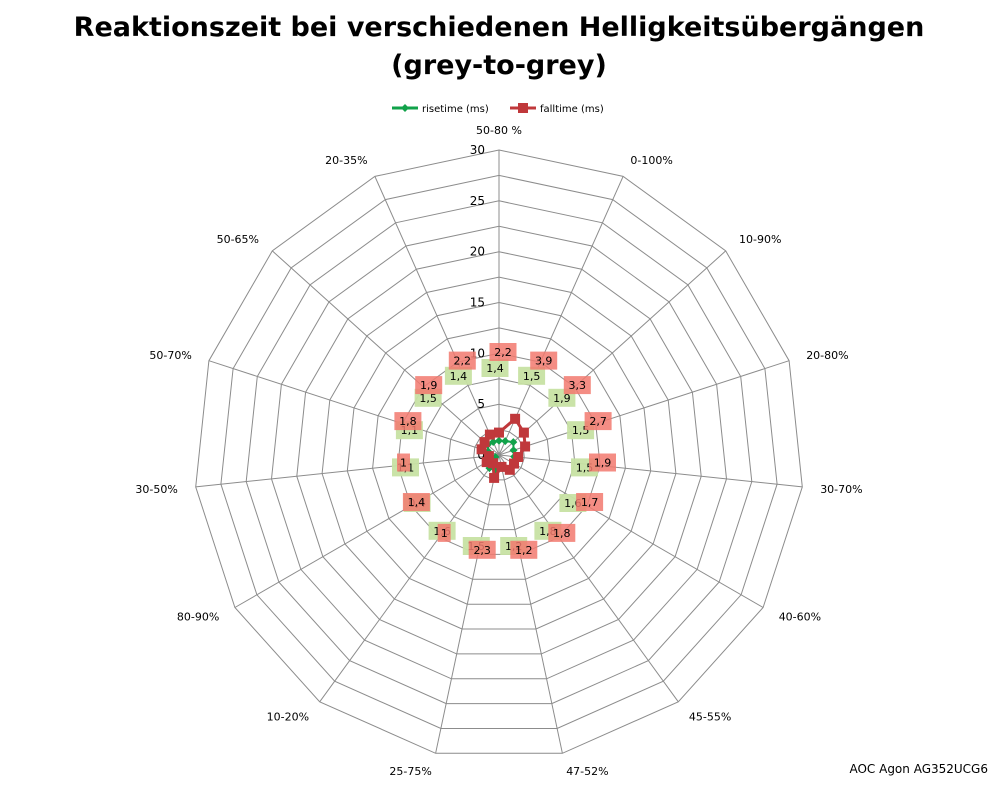  What do you see at coordinates (827, 355) in the screenshot?
I see `category-label: 20-80%` at bounding box center [827, 355].